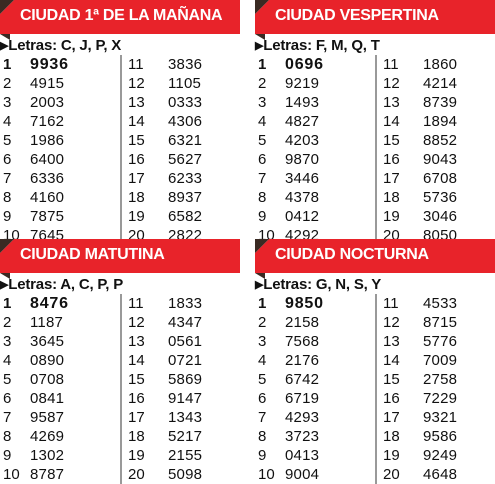 This screenshot has width=495, height=484. Describe the element at coordinates (391, 102) in the screenshot. I see `result-position: 13` at that location.